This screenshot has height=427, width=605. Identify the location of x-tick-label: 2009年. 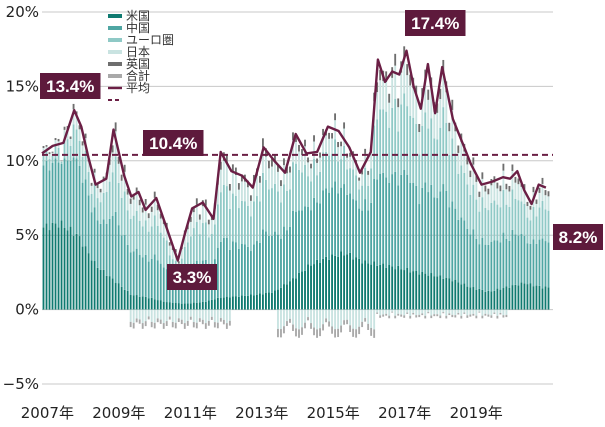
(118, 413).